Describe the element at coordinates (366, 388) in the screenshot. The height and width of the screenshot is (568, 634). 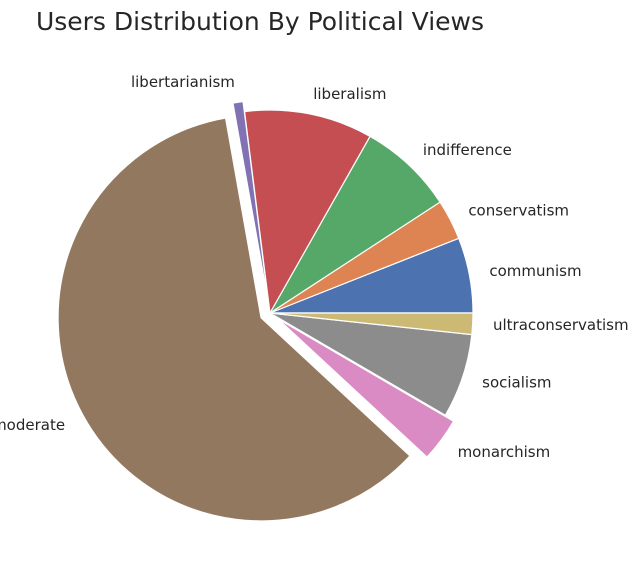
I see `pie-slice-monarchism` at that location.